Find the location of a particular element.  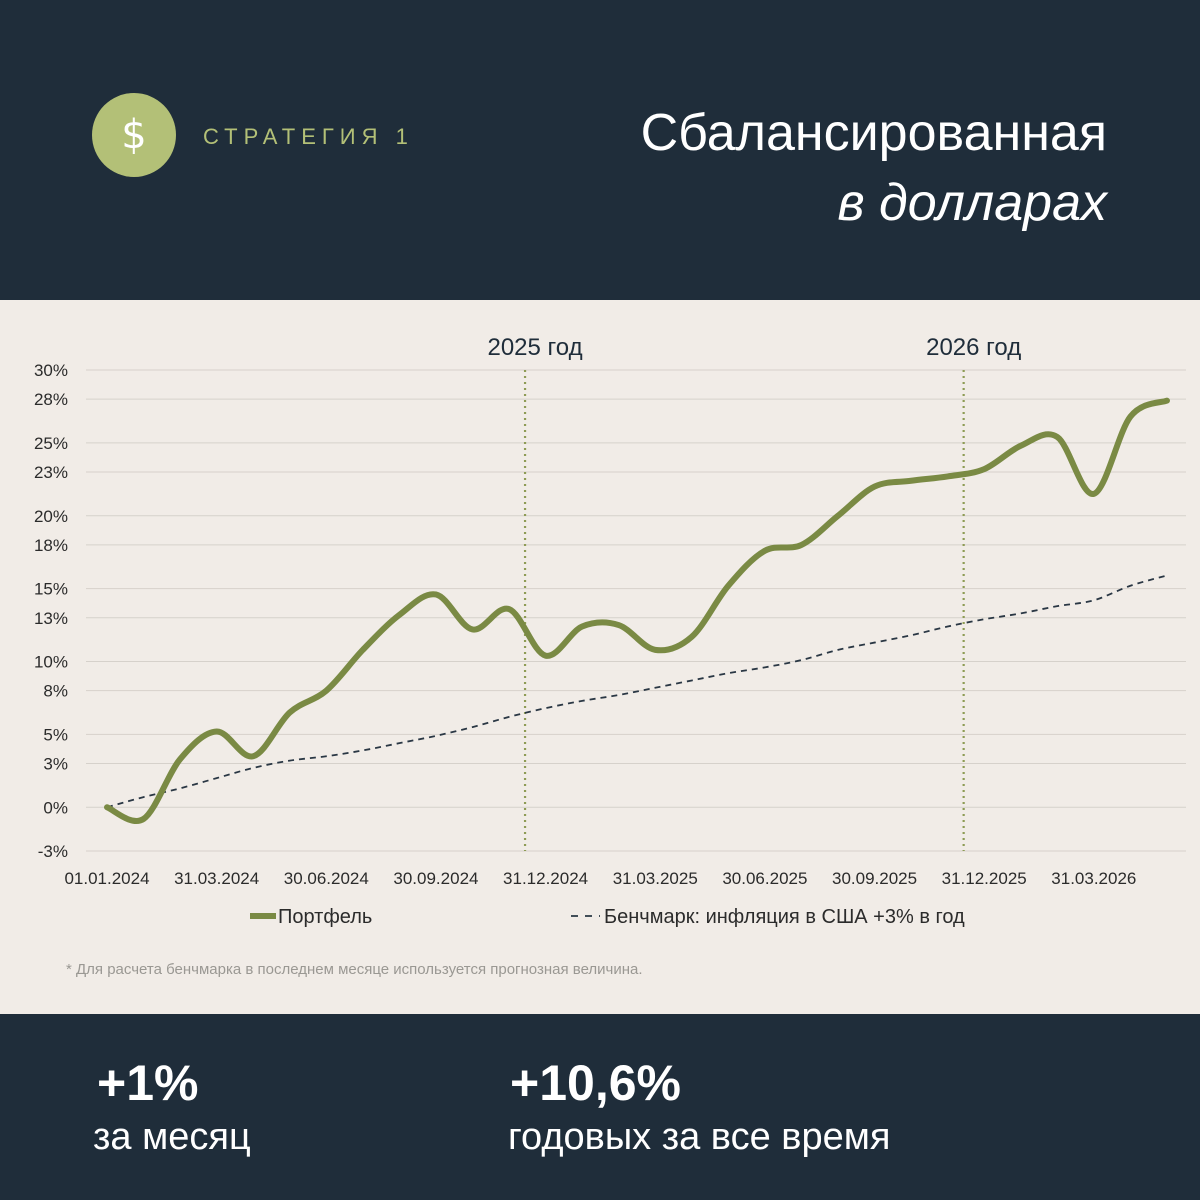

x-tick-label: 31.03.2026 is located at coordinates (1093, 878).